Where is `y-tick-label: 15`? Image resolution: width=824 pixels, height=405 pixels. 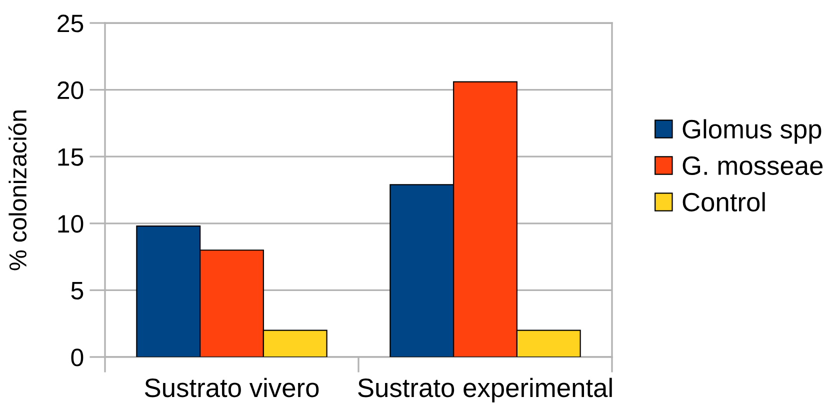
y-tick-label: 15 is located at coordinates (71, 157).